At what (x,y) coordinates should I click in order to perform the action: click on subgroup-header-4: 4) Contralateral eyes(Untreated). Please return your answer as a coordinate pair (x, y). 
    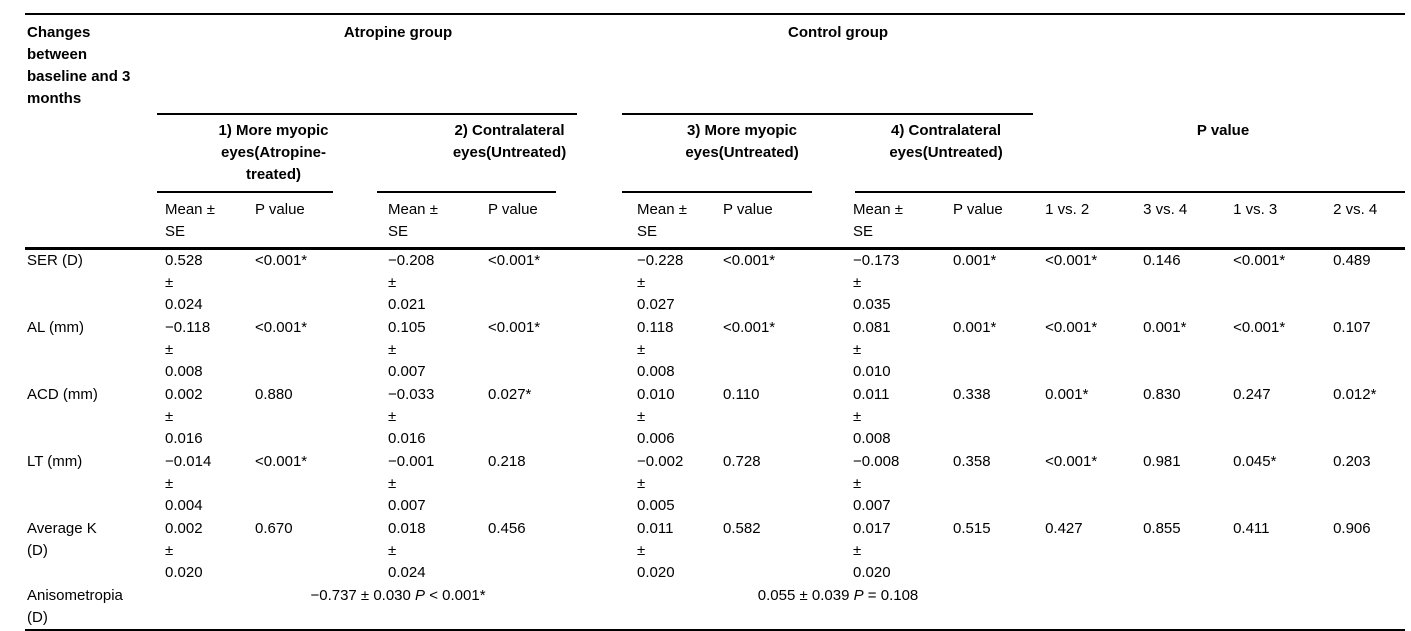
    Looking at the image, I should click on (947, 154).